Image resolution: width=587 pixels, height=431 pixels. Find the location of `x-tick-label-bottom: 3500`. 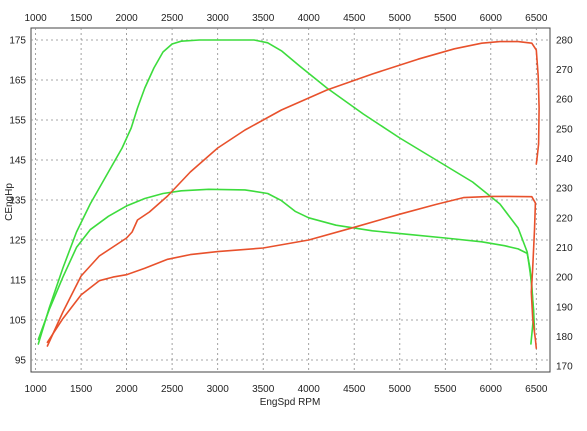

x-tick-label-bottom: 3500 is located at coordinates (263, 389).